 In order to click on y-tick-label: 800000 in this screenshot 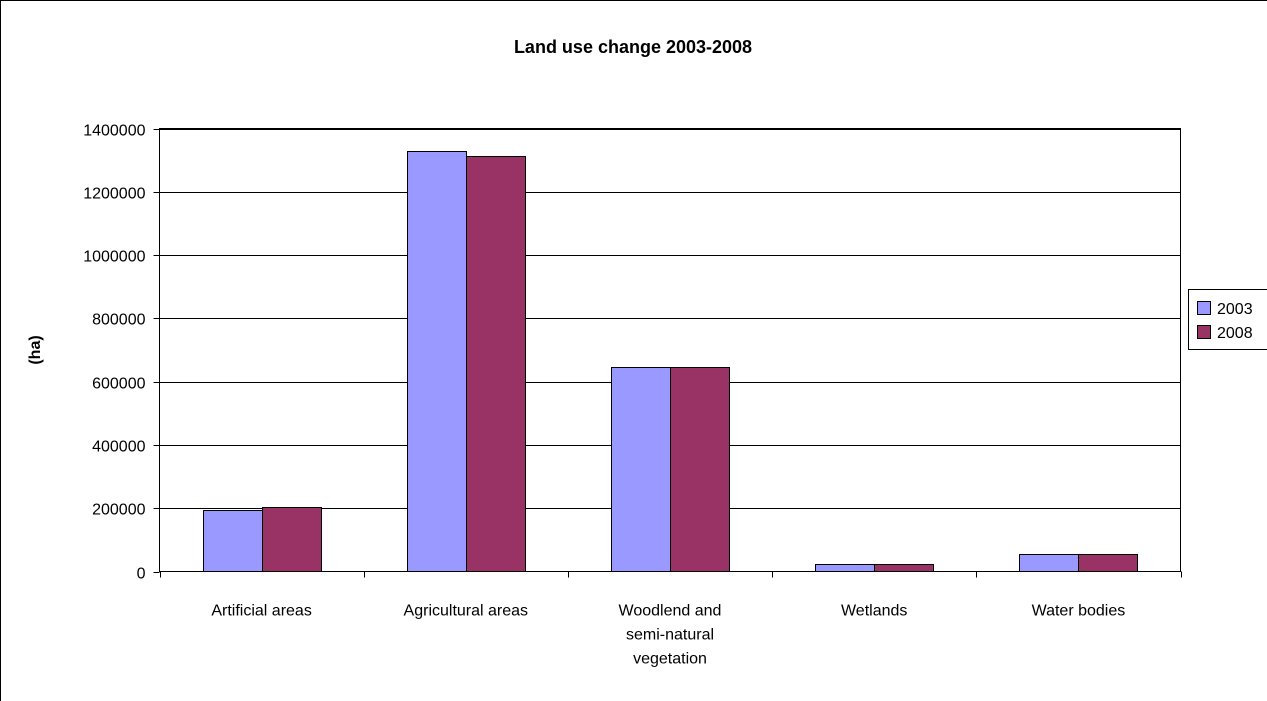, I will do `click(118, 320)`.